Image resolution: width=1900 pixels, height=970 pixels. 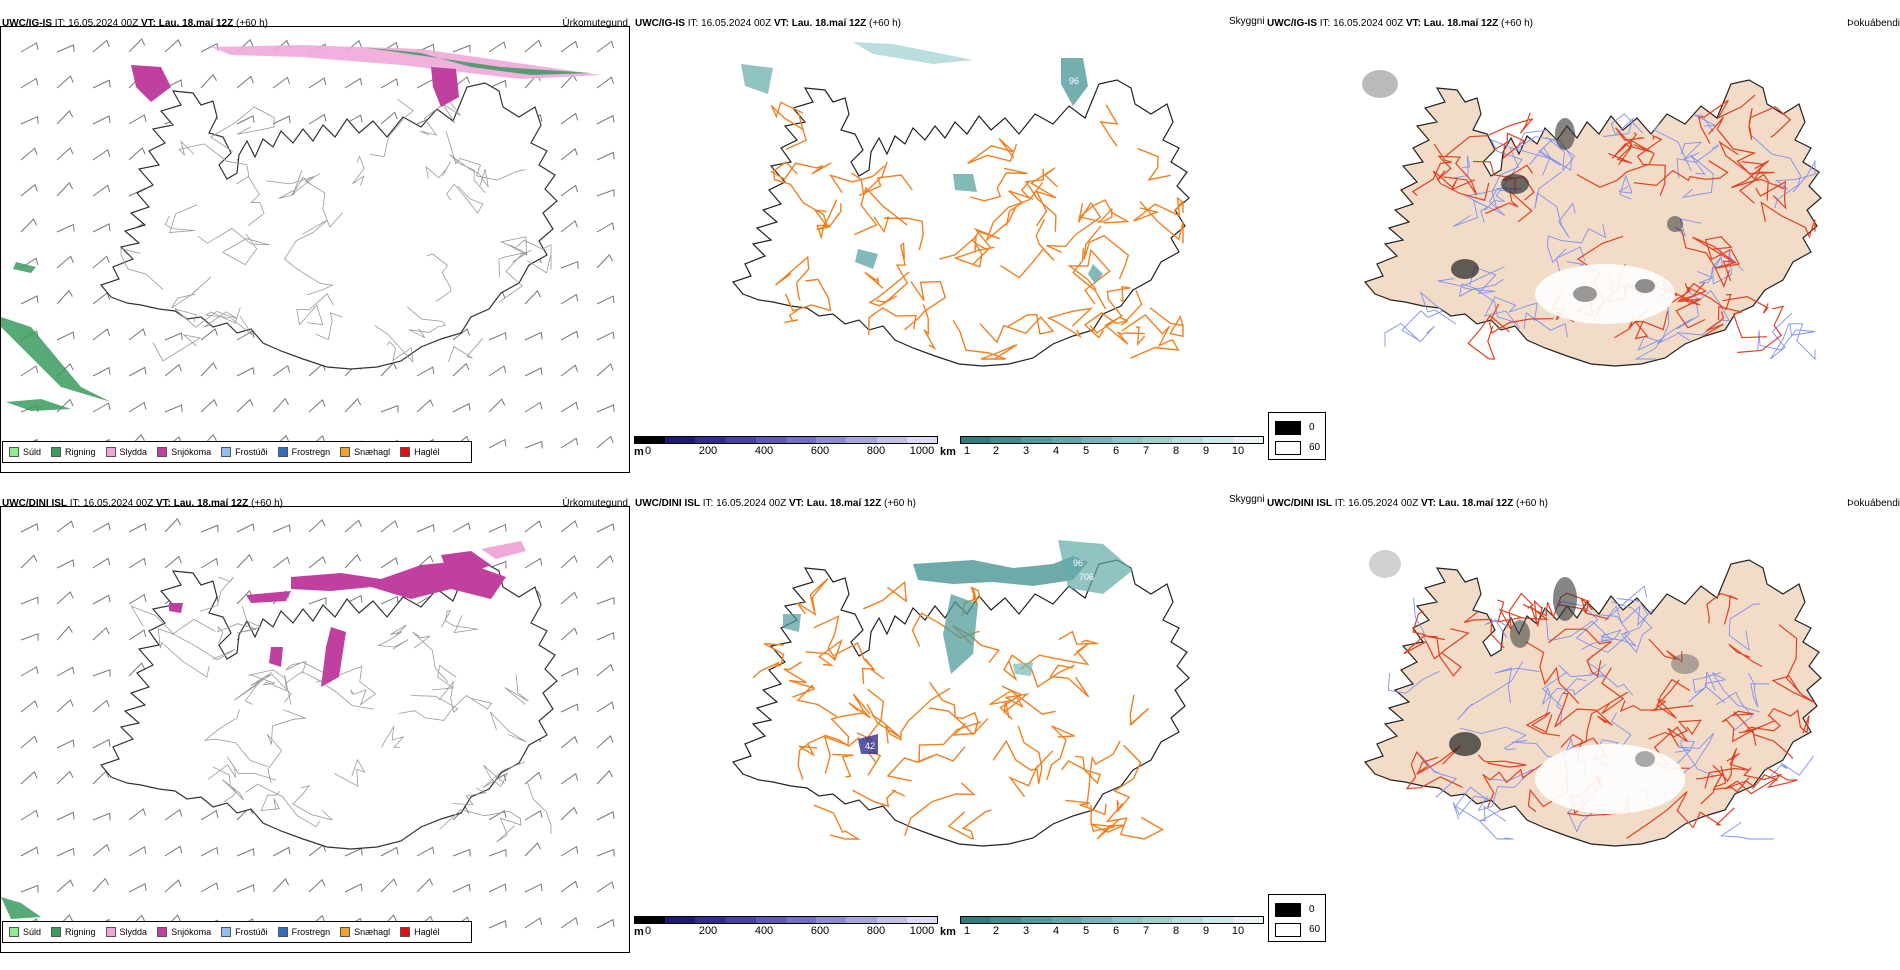 What do you see at coordinates (1095, 567) in the screenshot?
I see `low-vis-area-northeast` at bounding box center [1095, 567].